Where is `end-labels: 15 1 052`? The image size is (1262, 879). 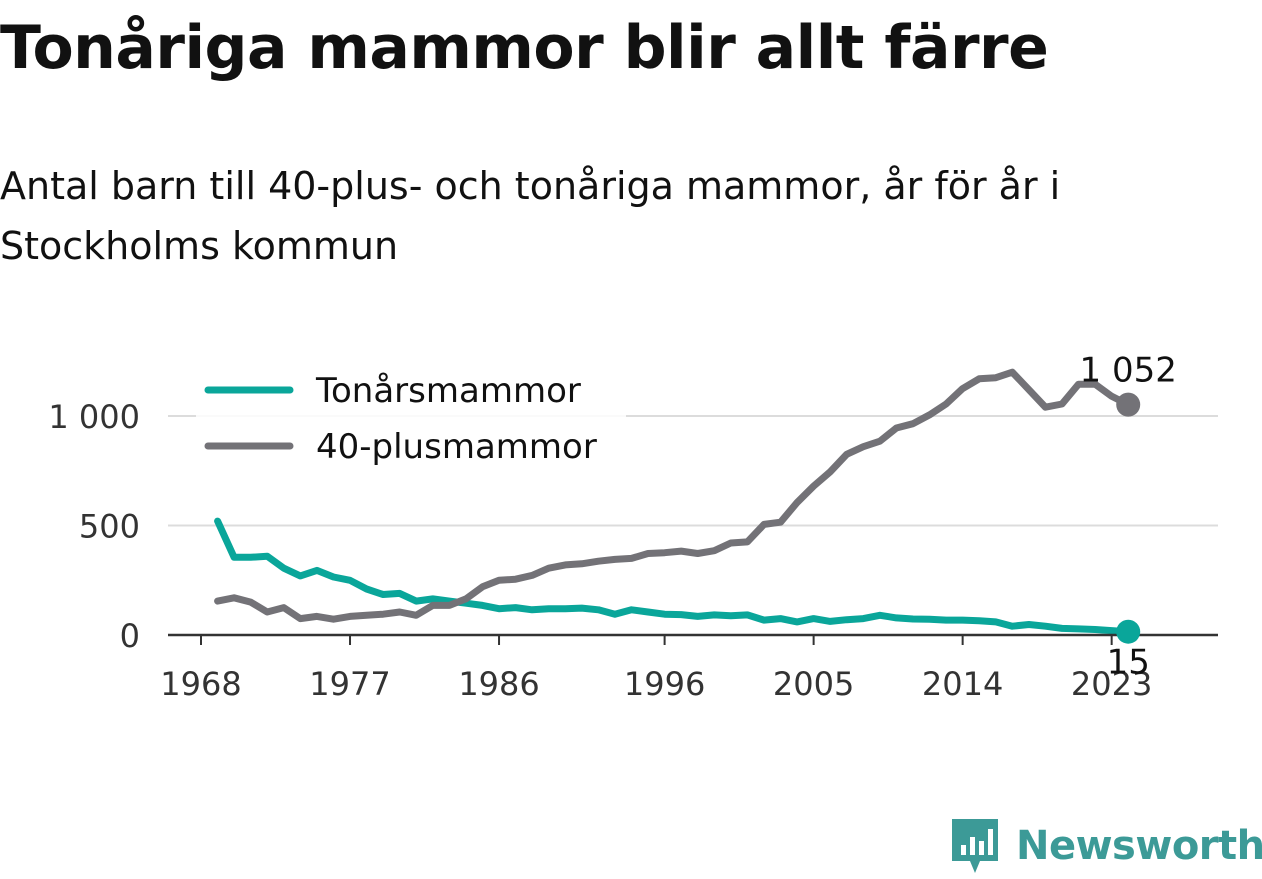
end-labels: 15 1 052 is located at coordinates (1128, 517).